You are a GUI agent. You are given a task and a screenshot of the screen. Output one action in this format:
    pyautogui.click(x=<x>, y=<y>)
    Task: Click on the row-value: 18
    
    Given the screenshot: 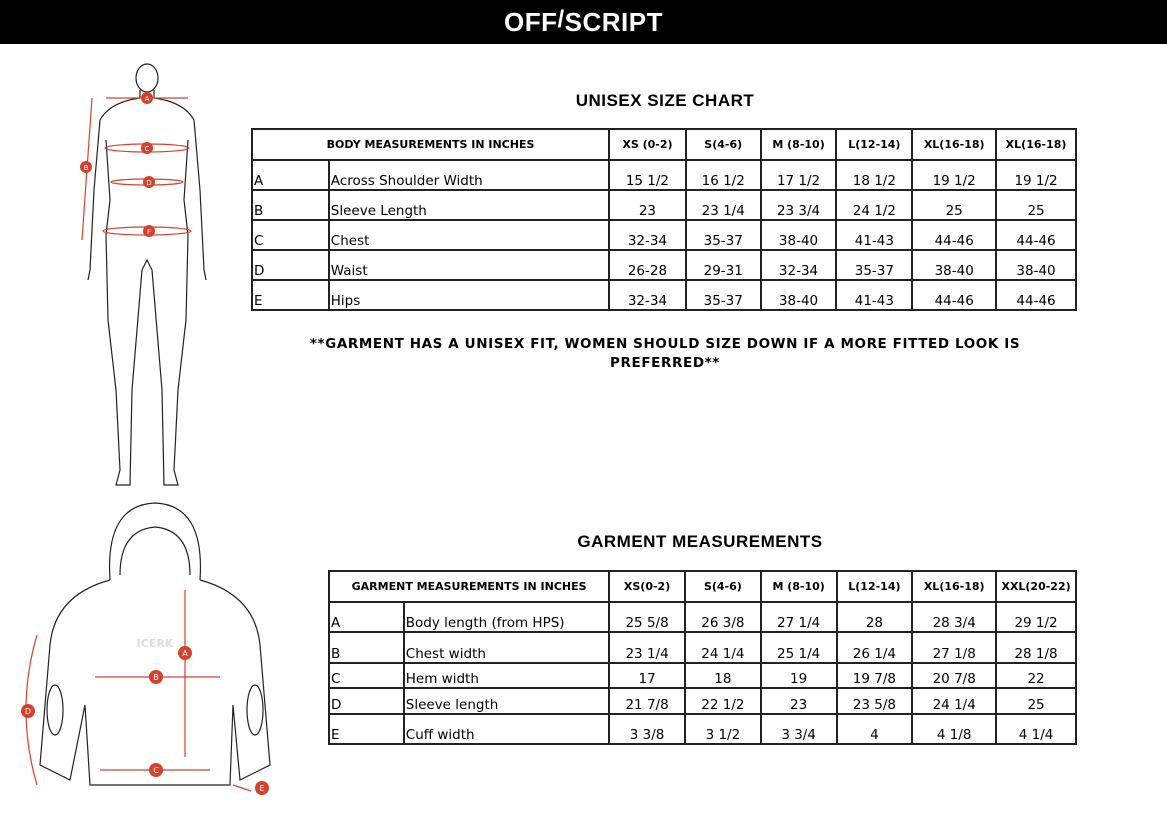 What is the action you would take?
    pyautogui.click(x=722, y=675)
    